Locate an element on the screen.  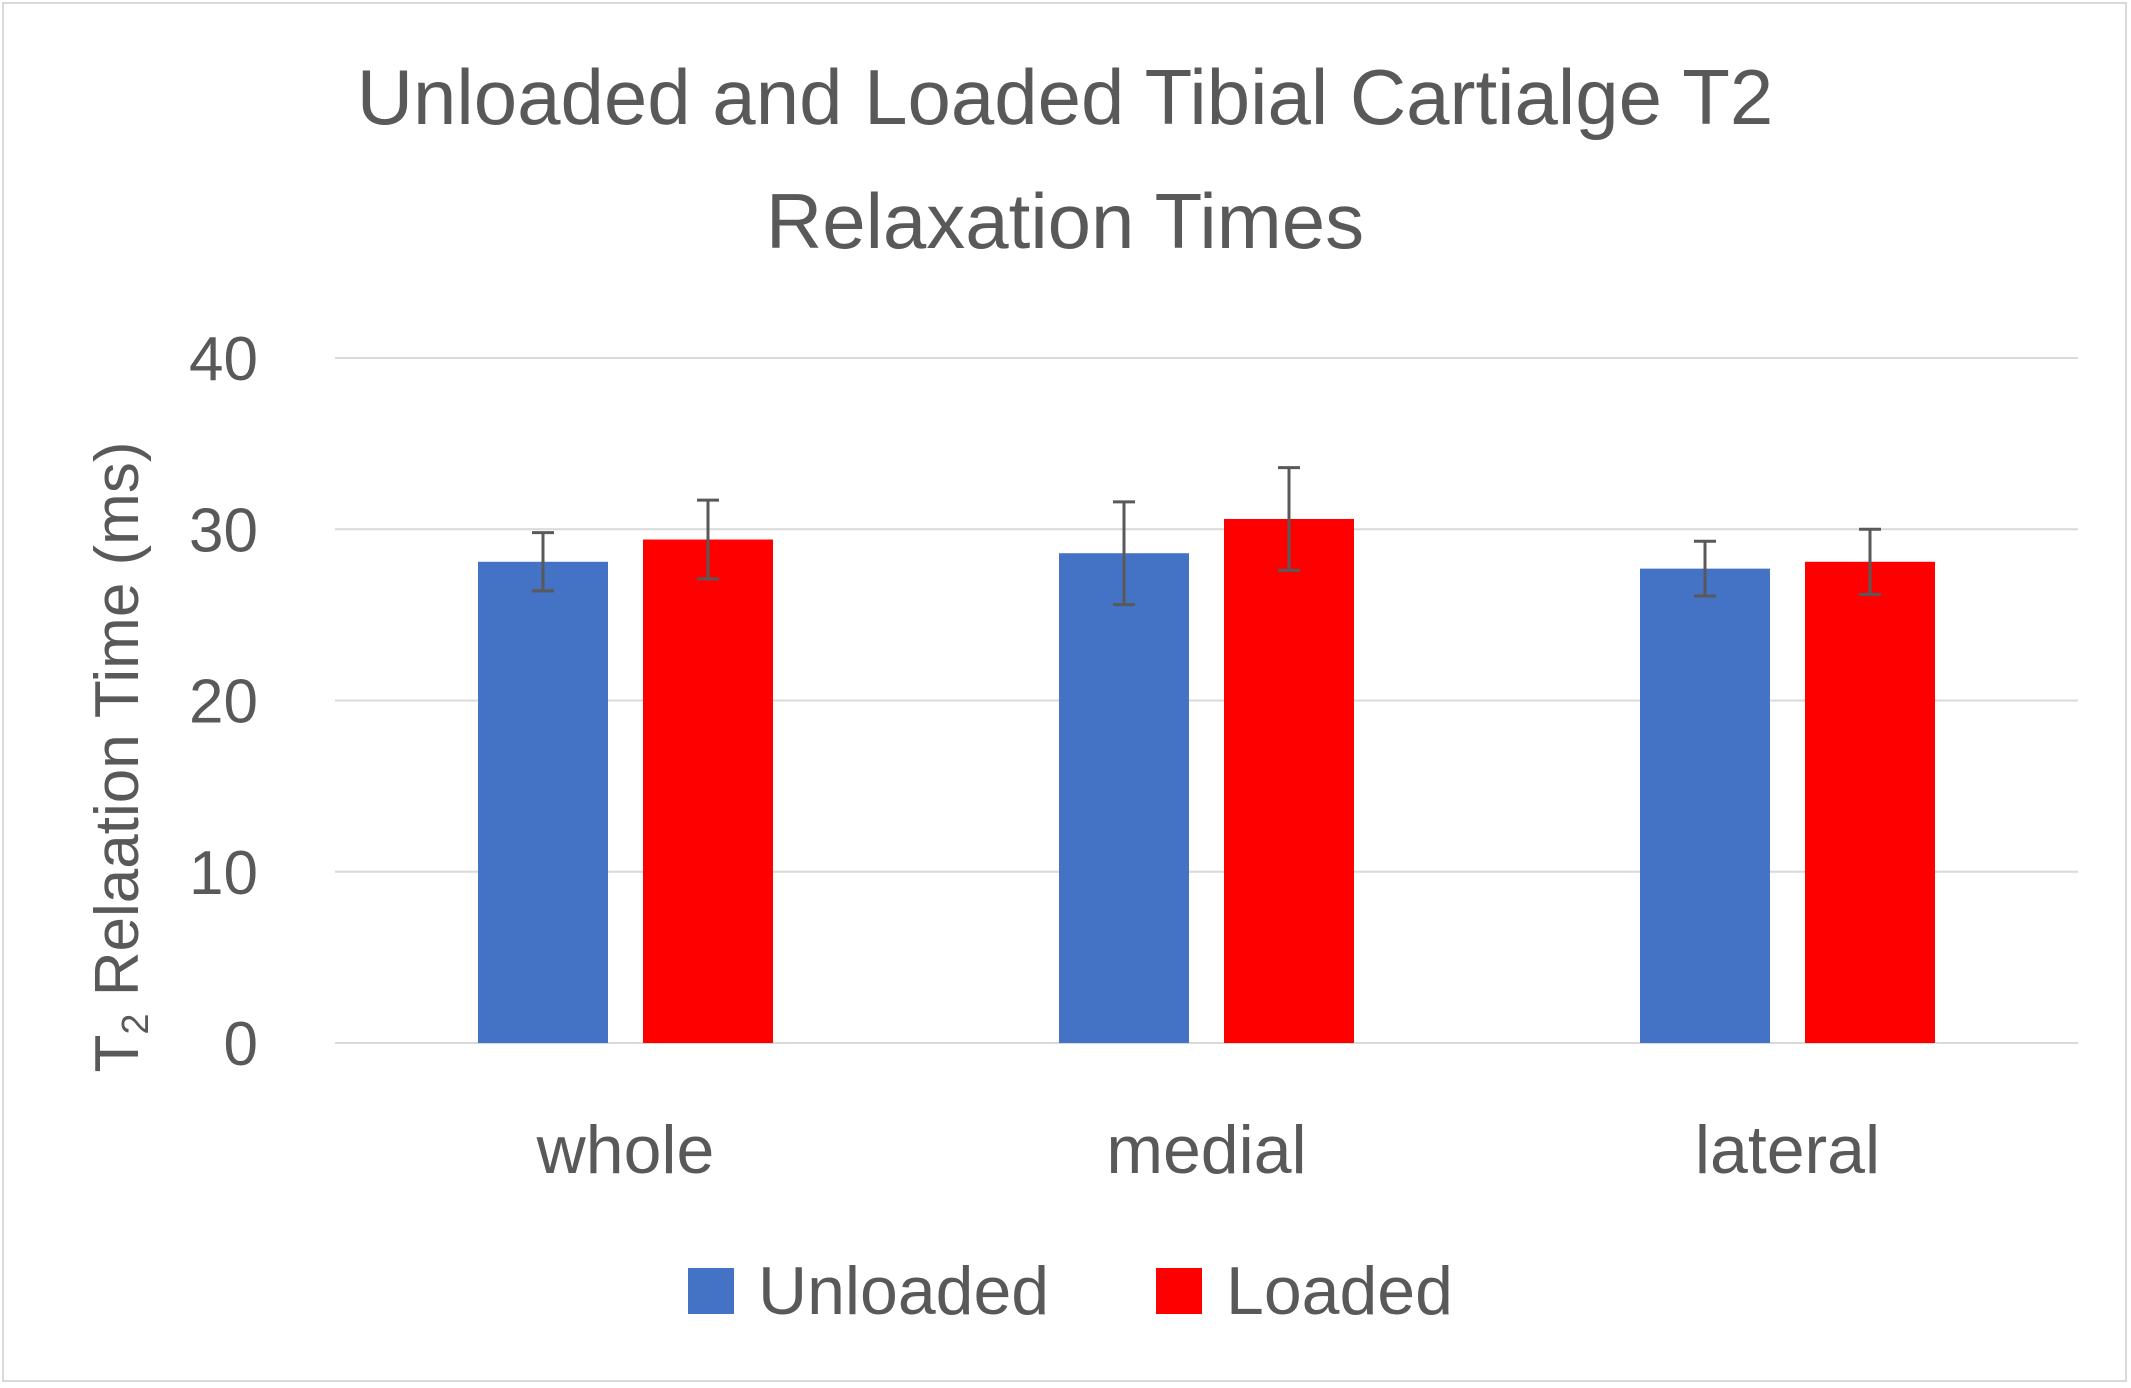
error-bar-loaded-medial is located at coordinates (1289, 519).